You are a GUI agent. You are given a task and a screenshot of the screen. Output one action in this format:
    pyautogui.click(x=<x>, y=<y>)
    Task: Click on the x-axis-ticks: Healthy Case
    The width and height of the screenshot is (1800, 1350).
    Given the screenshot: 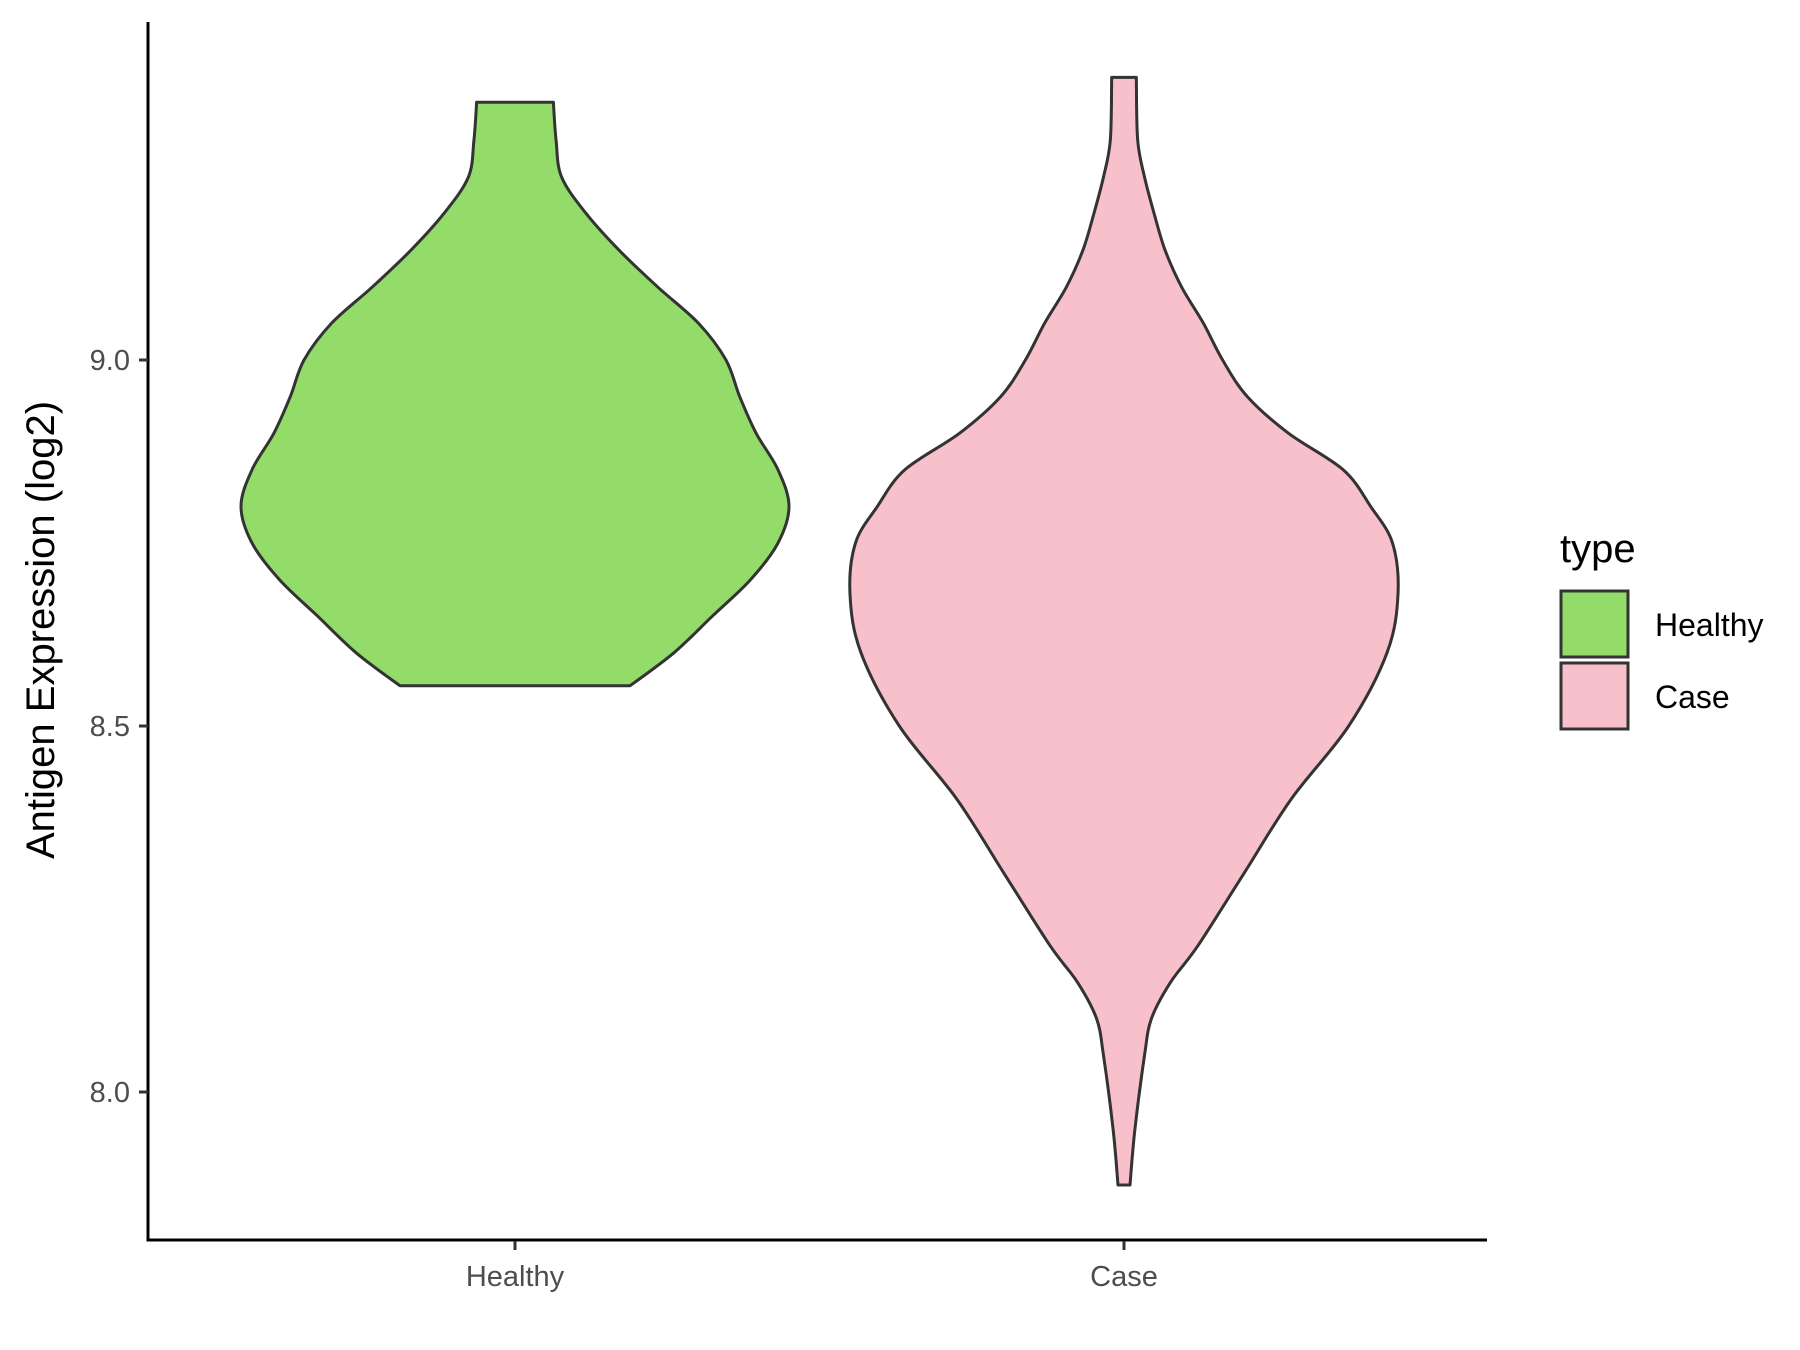 What is the action you would take?
    pyautogui.click(x=812, y=1267)
    